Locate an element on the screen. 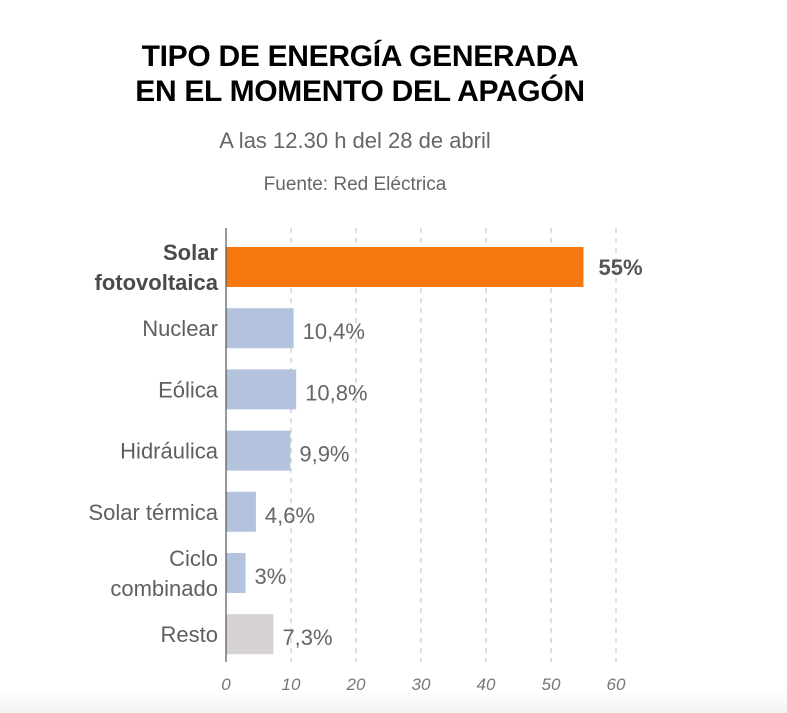  x-tick-label: 30 is located at coordinates (421, 684).